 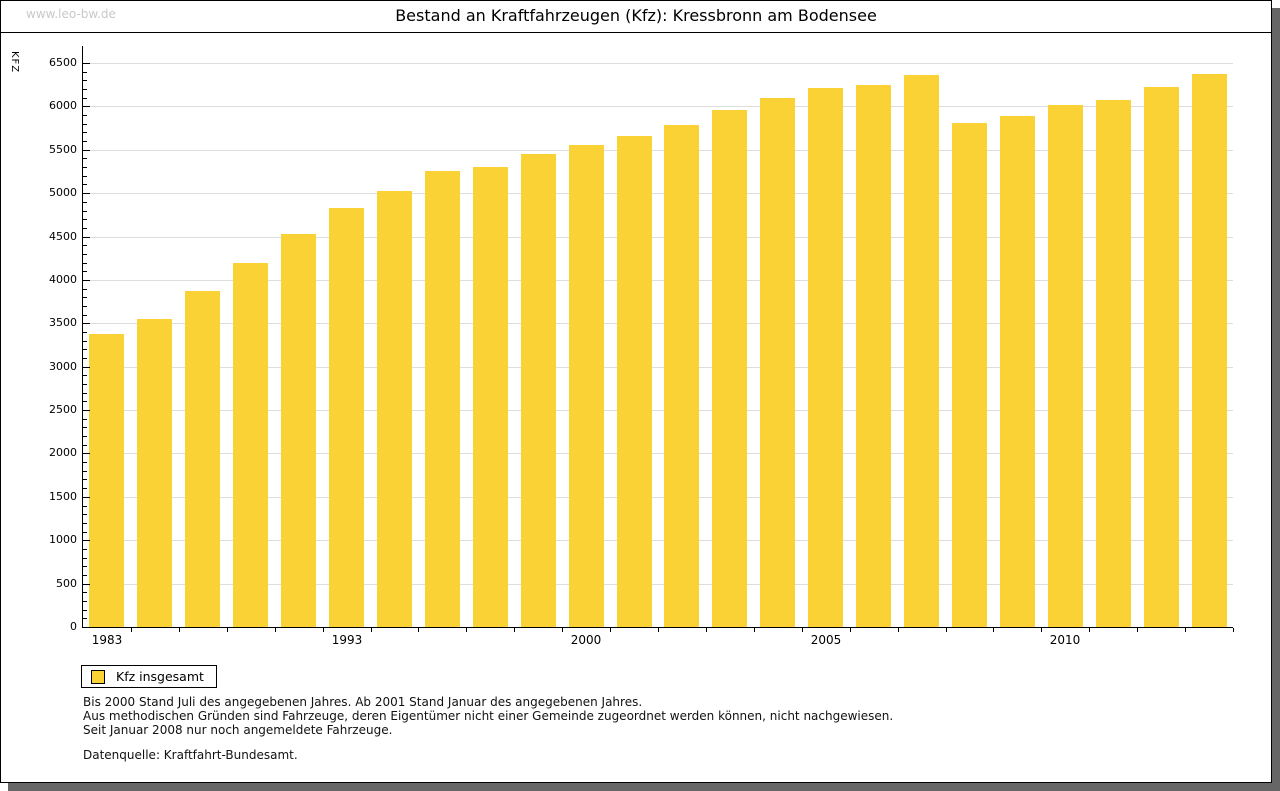 What do you see at coordinates (202, 459) in the screenshot?
I see `bar-1987` at bounding box center [202, 459].